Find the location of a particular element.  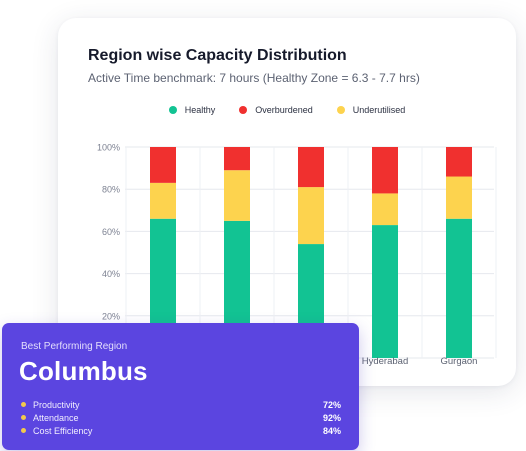

metric-name: Cost Efficiency is located at coordinates (63, 430).